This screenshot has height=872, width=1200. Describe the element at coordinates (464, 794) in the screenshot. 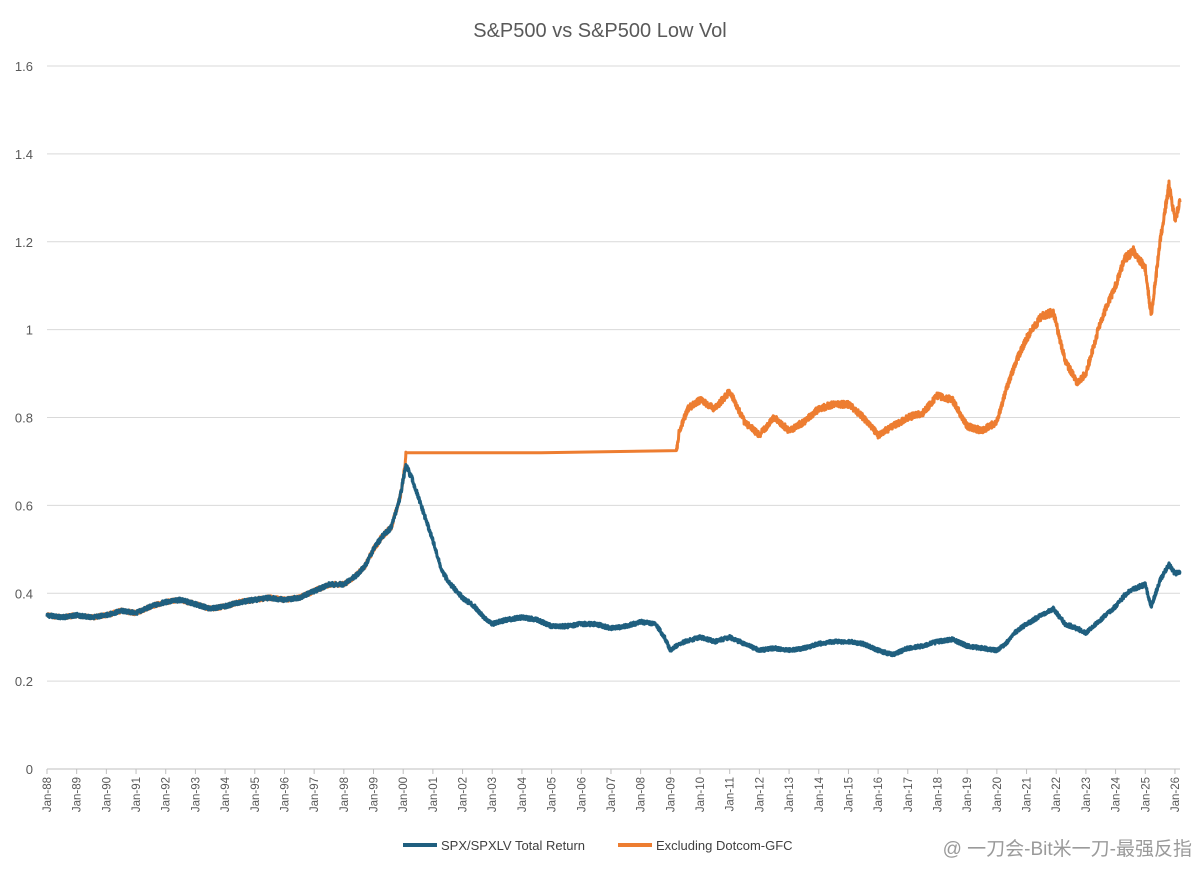

I see `x-tick-label: Jan-02` at that location.